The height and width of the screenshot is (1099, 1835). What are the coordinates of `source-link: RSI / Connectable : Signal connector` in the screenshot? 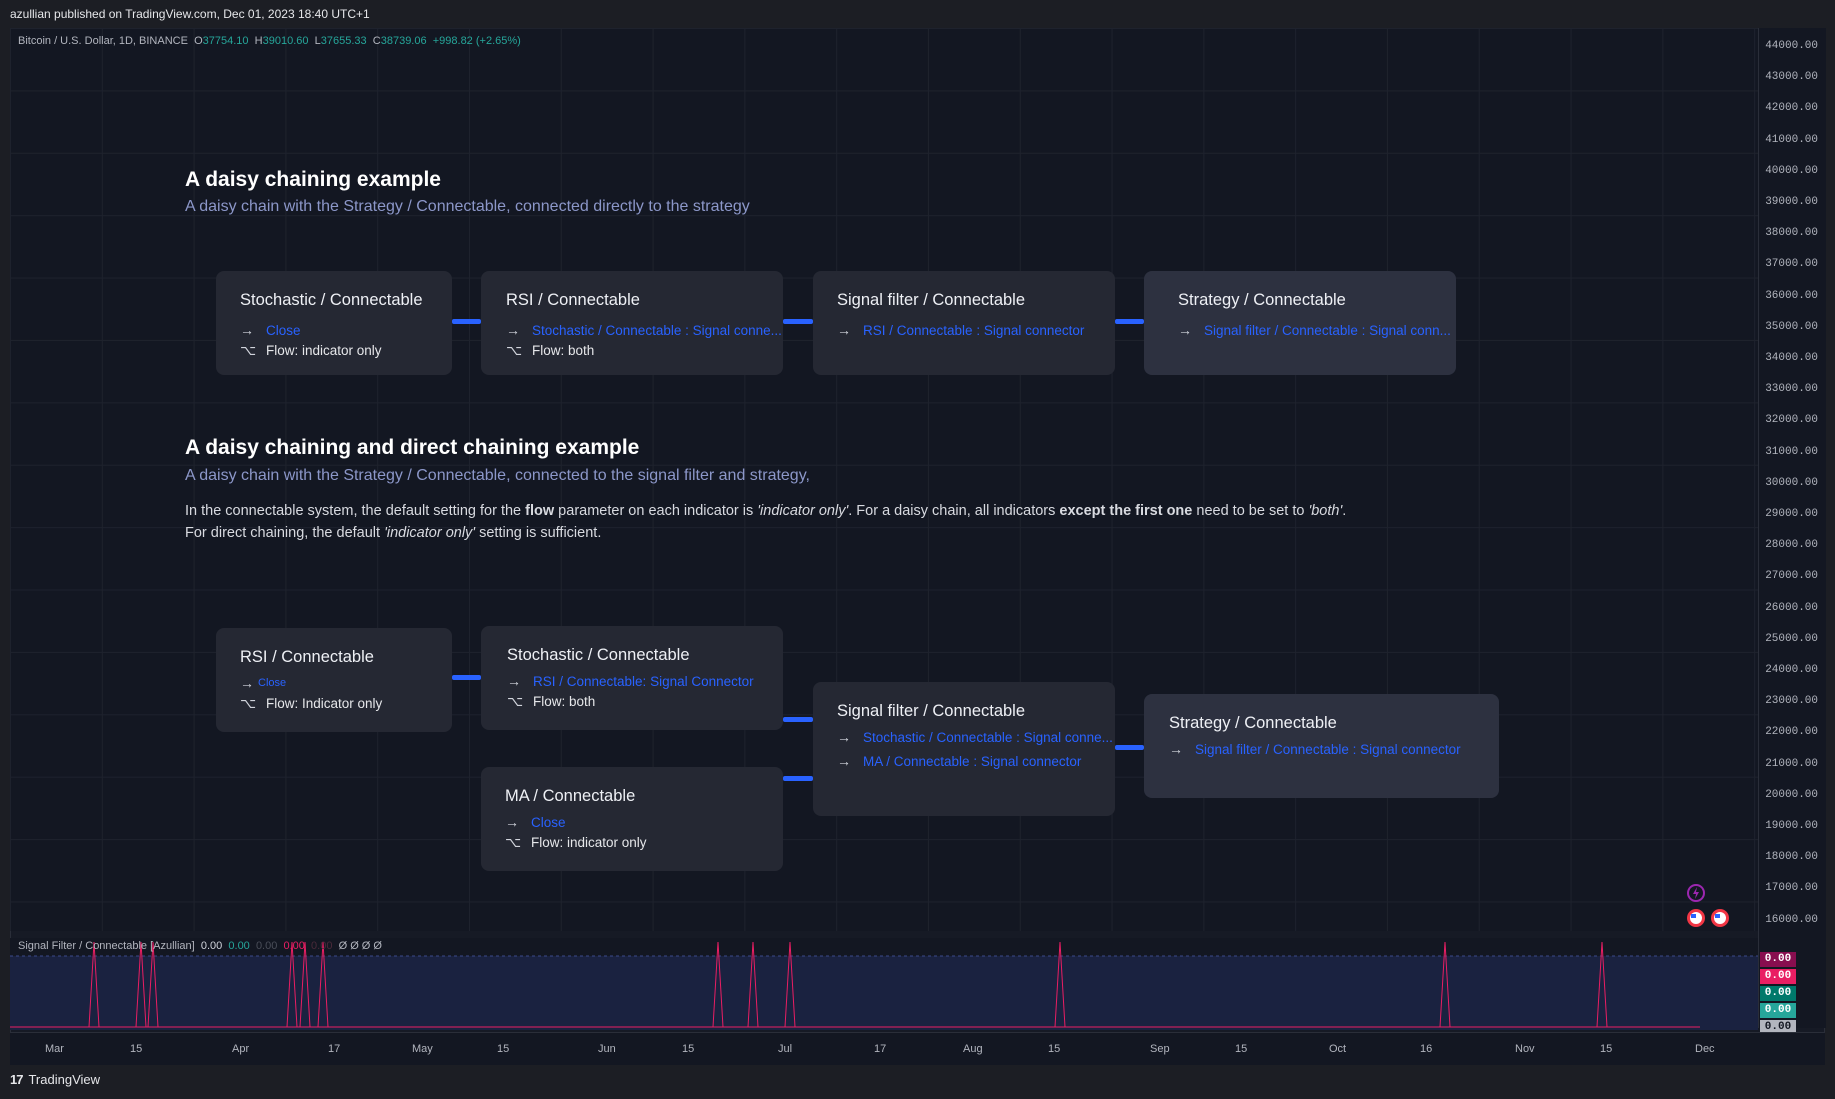 It's located at (974, 330).